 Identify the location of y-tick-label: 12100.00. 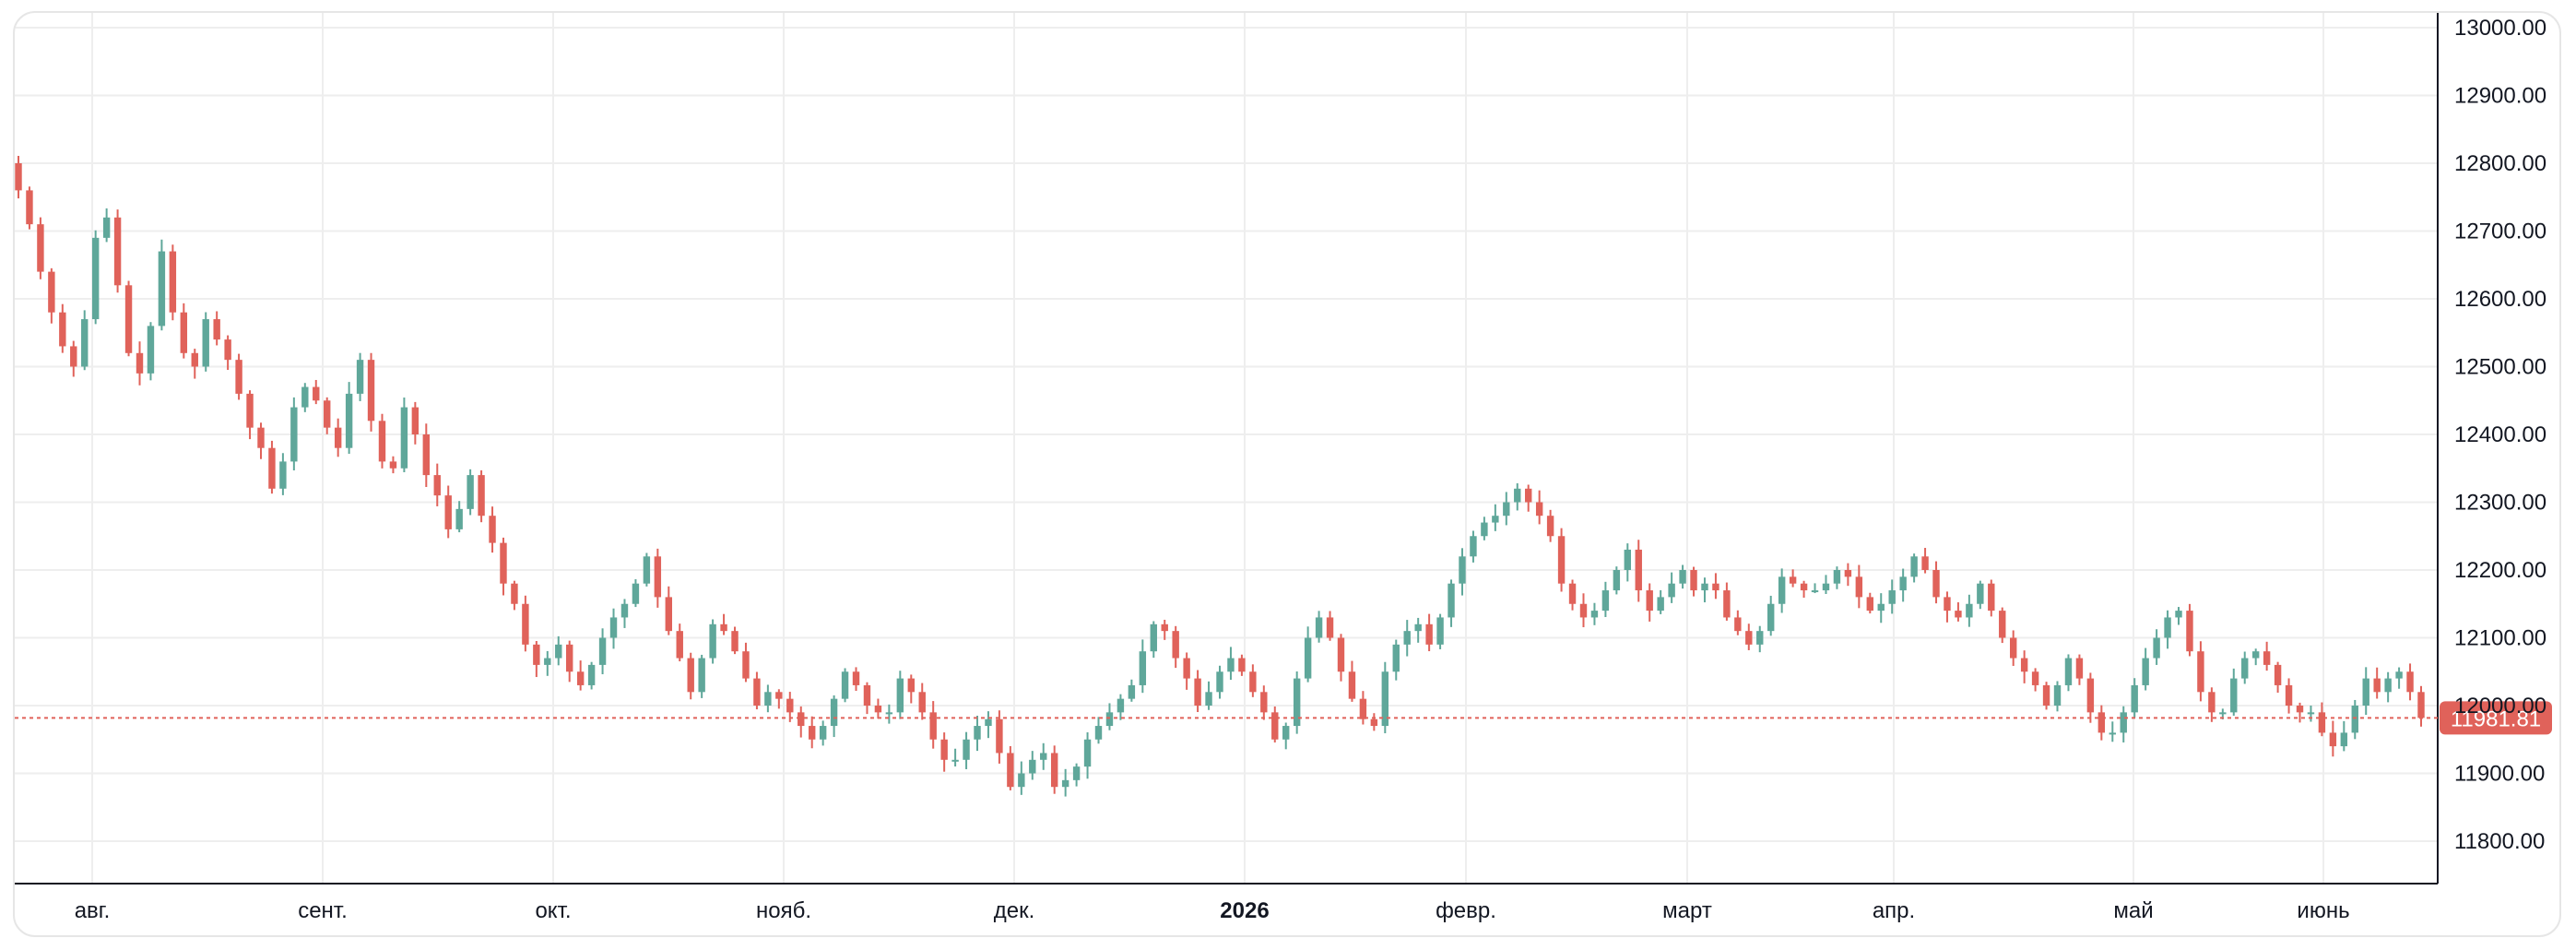
(2500, 639).